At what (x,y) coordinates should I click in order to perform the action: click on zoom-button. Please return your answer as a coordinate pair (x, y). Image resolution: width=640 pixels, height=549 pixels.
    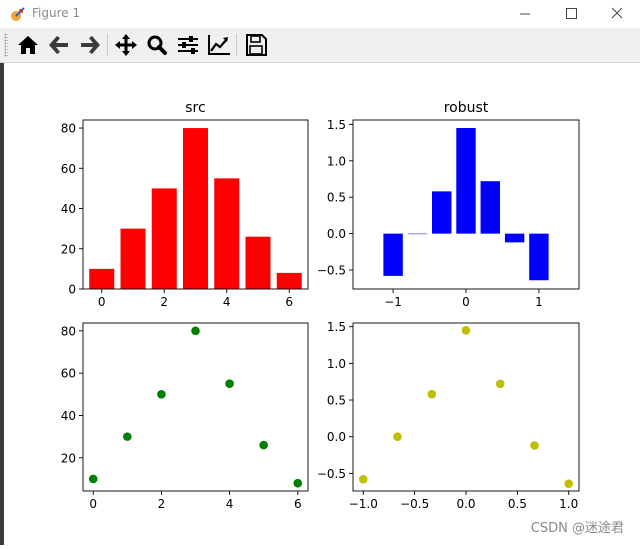
    Looking at the image, I should click on (157, 45).